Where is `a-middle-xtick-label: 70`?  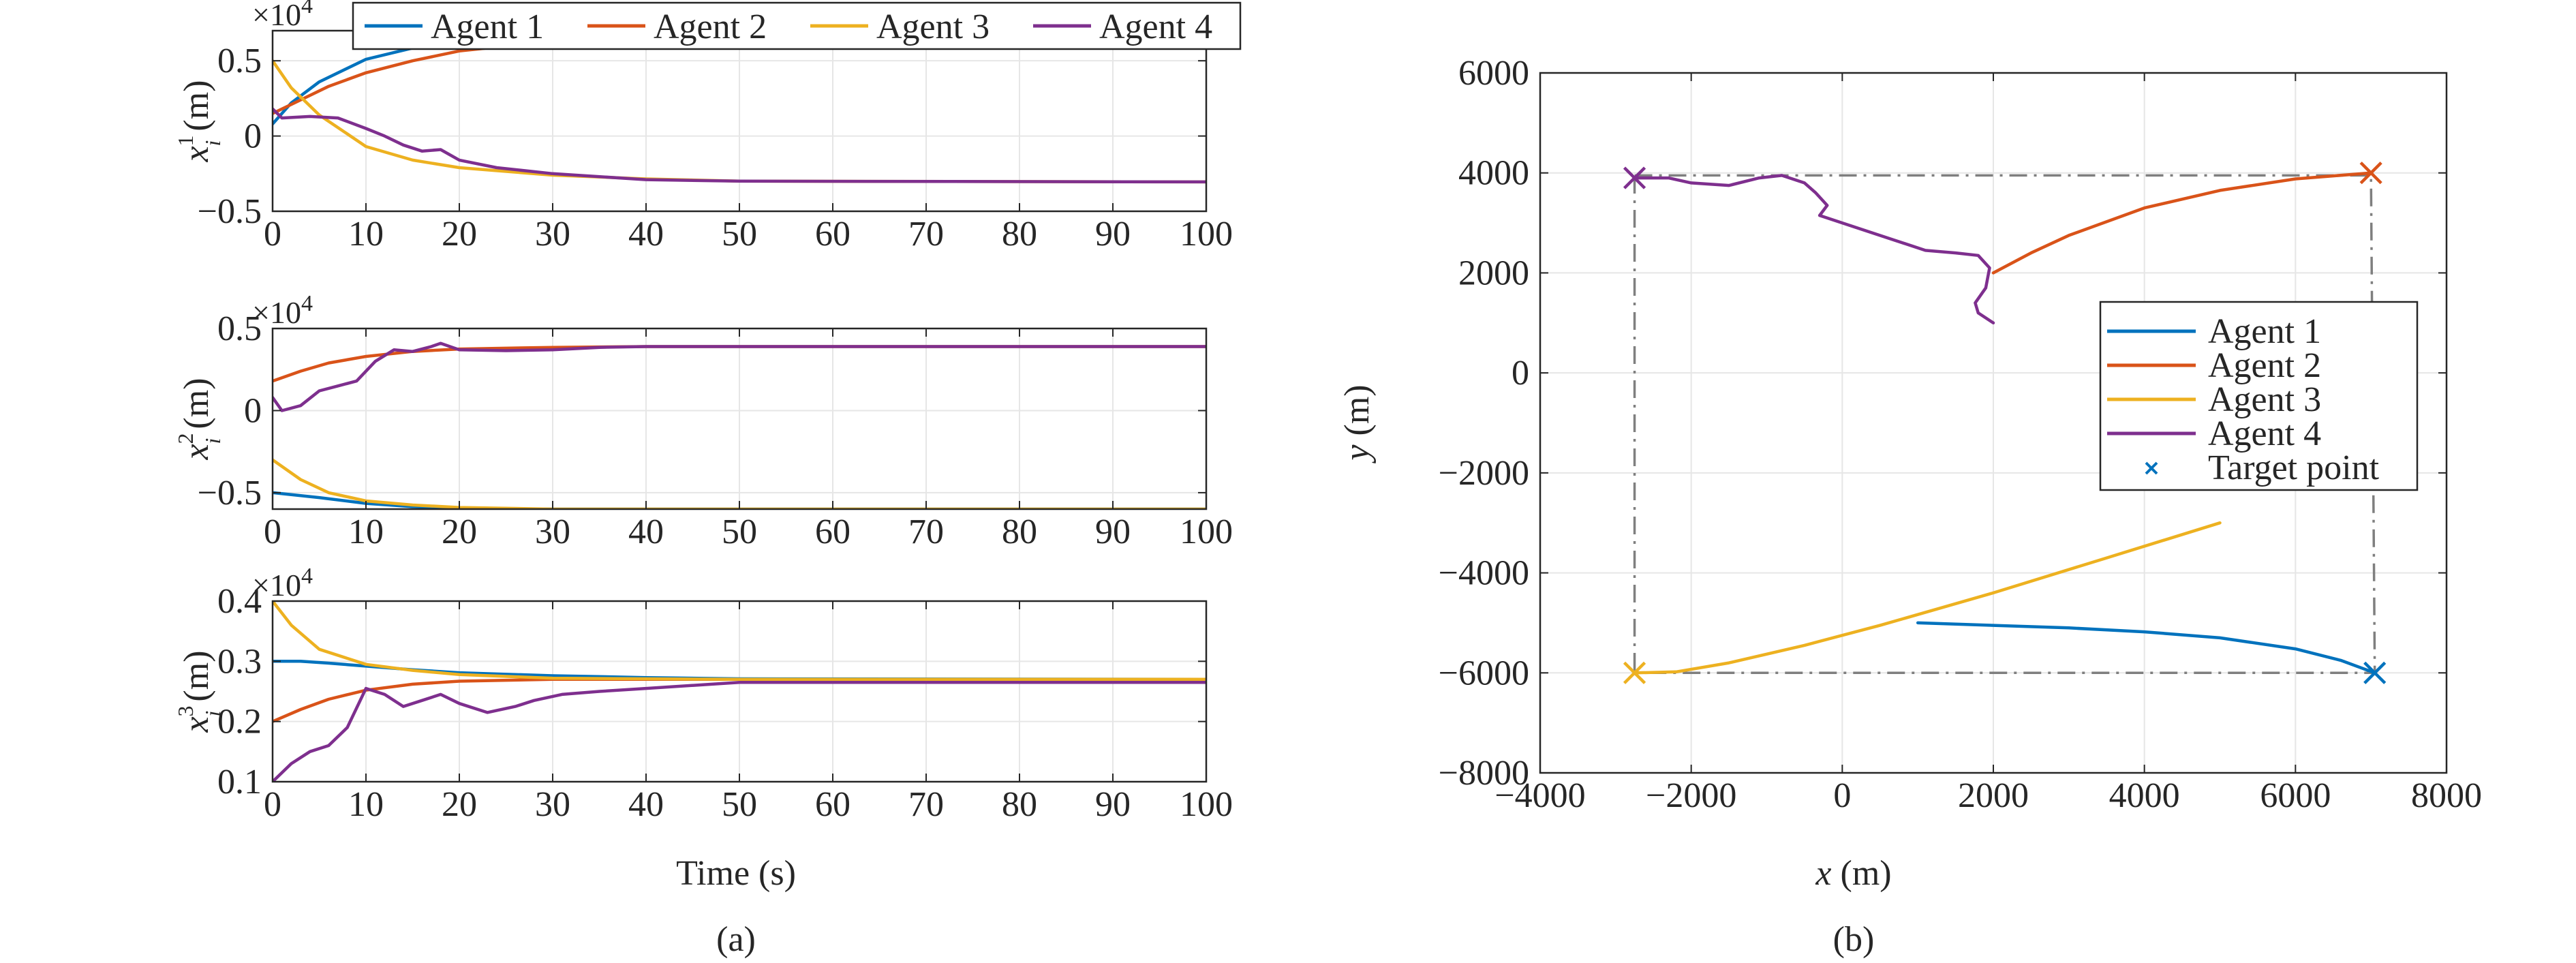 a-middle-xtick-label: 70 is located at coordinates (926, 532).